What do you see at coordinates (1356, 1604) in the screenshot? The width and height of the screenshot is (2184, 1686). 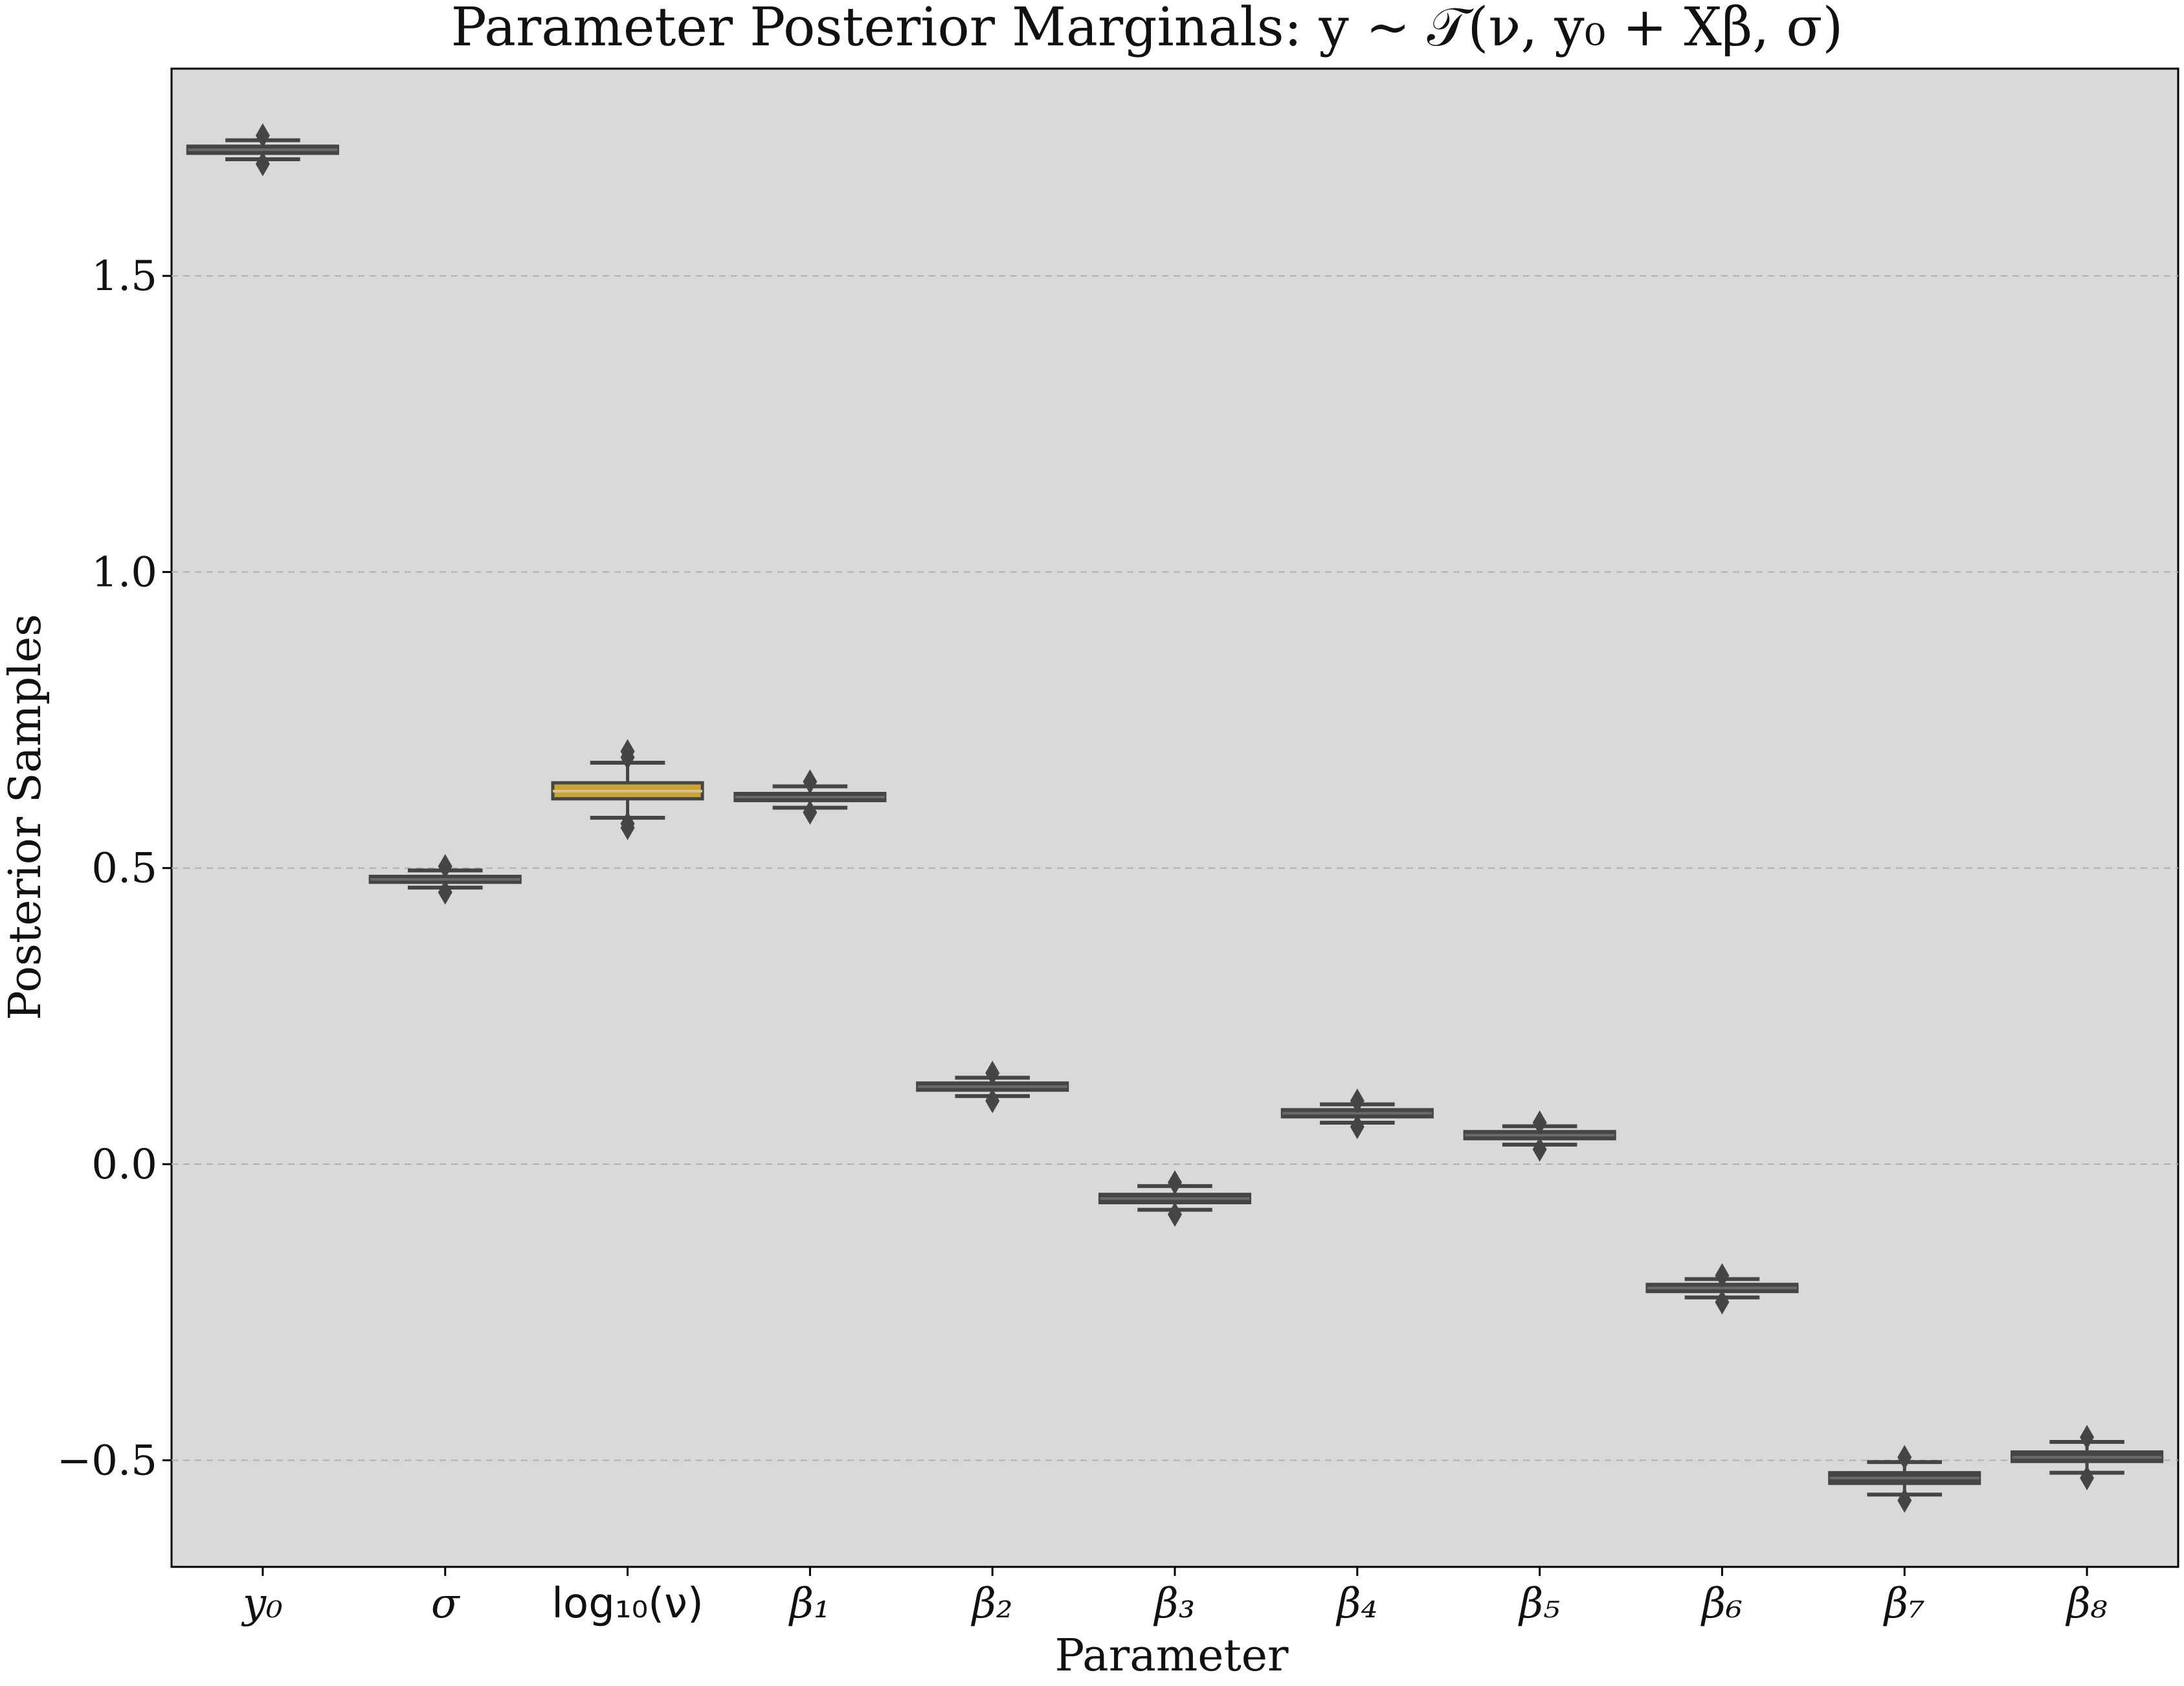 I see `x-tick-label: β₄` at bounding box center [1356, 1604].